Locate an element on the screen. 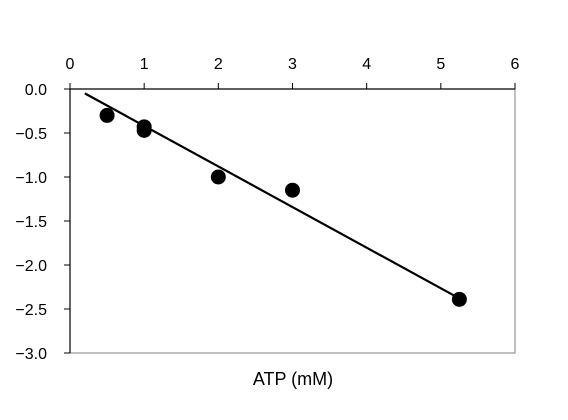 This screenshot has width=568, height=420. y-tick-label: 0.0 is located at coordinates (36, 90).